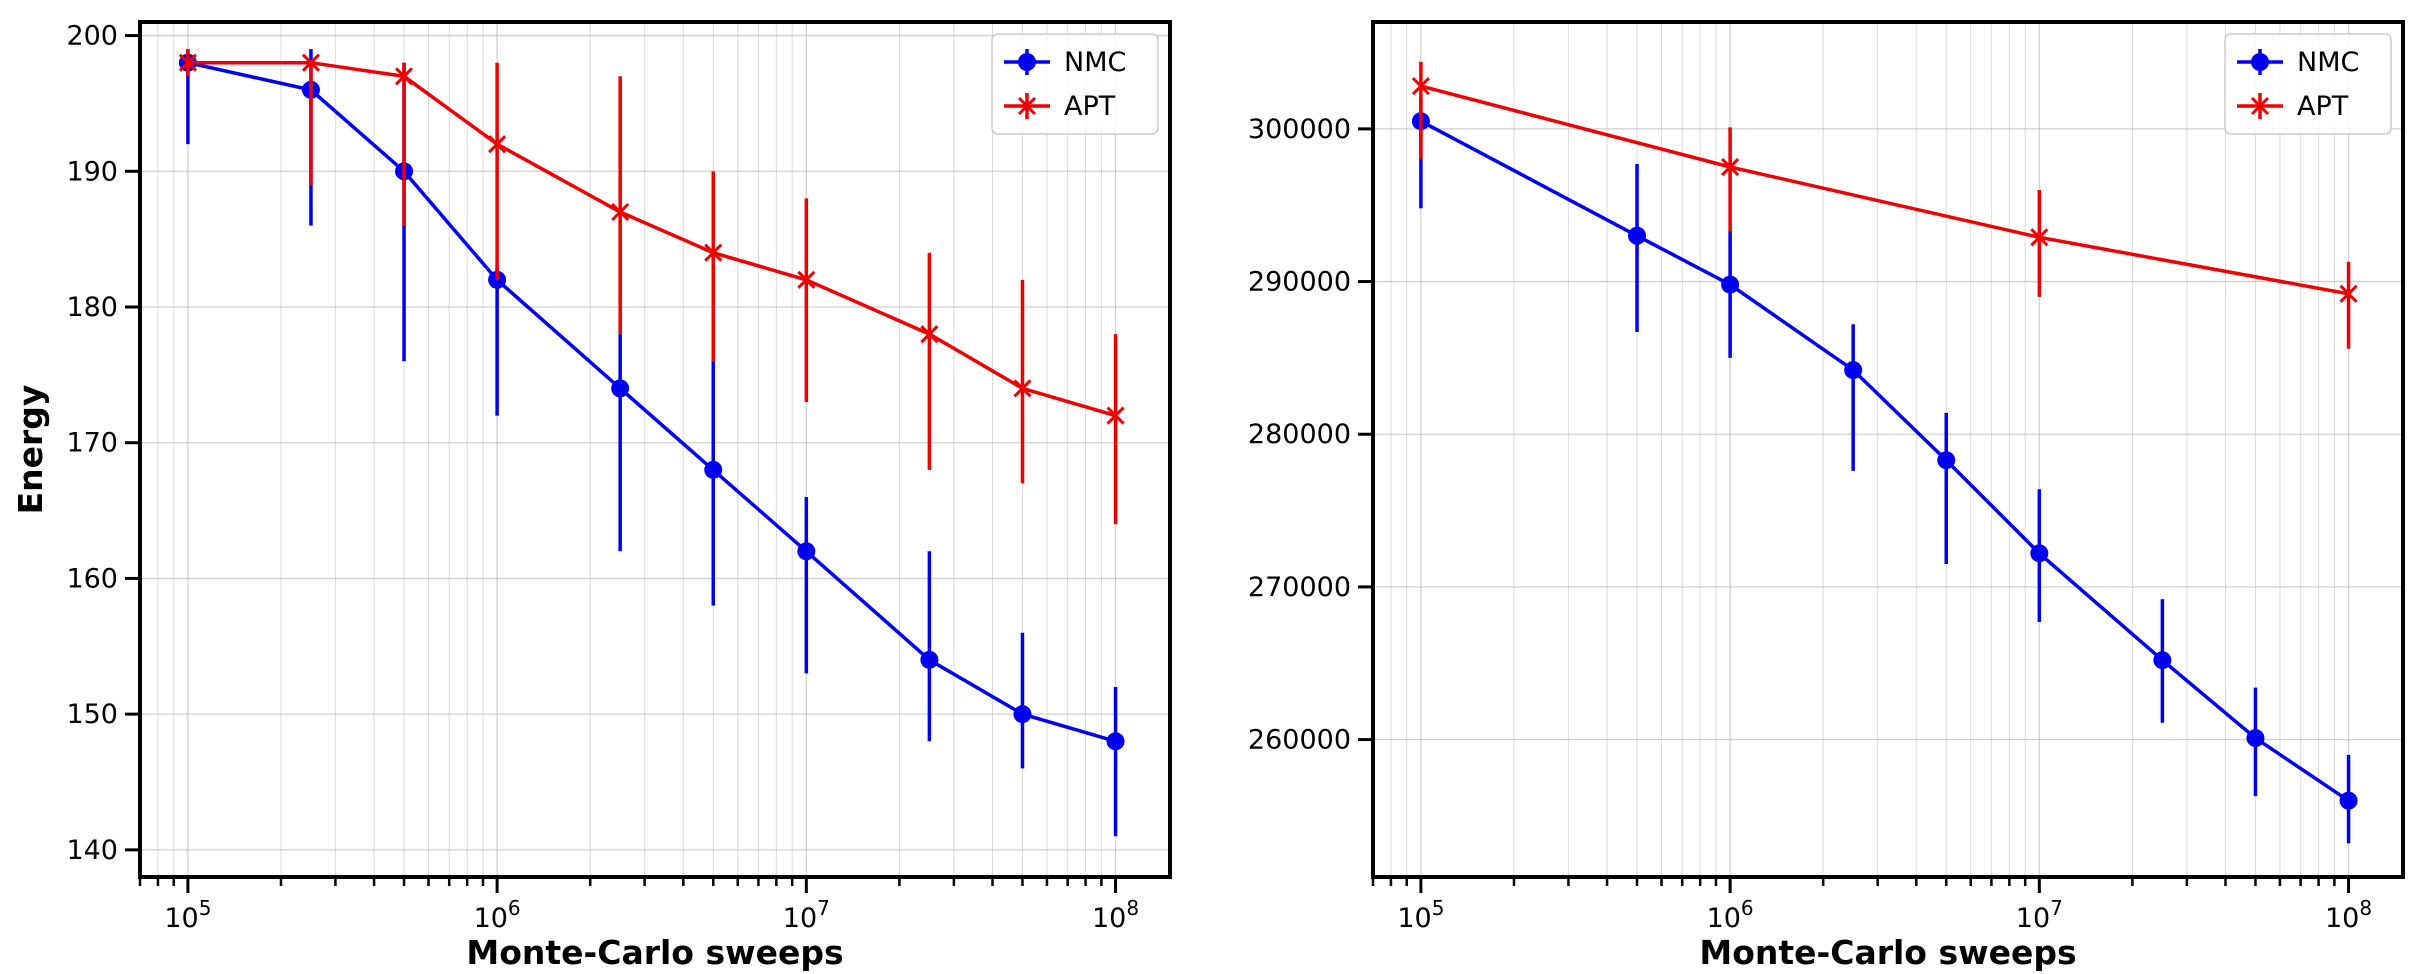 The image size is (2436, 974). Describe the element at coordinates (92, 443) in the screenshot. I see `y-tick-label: 170` at that location.